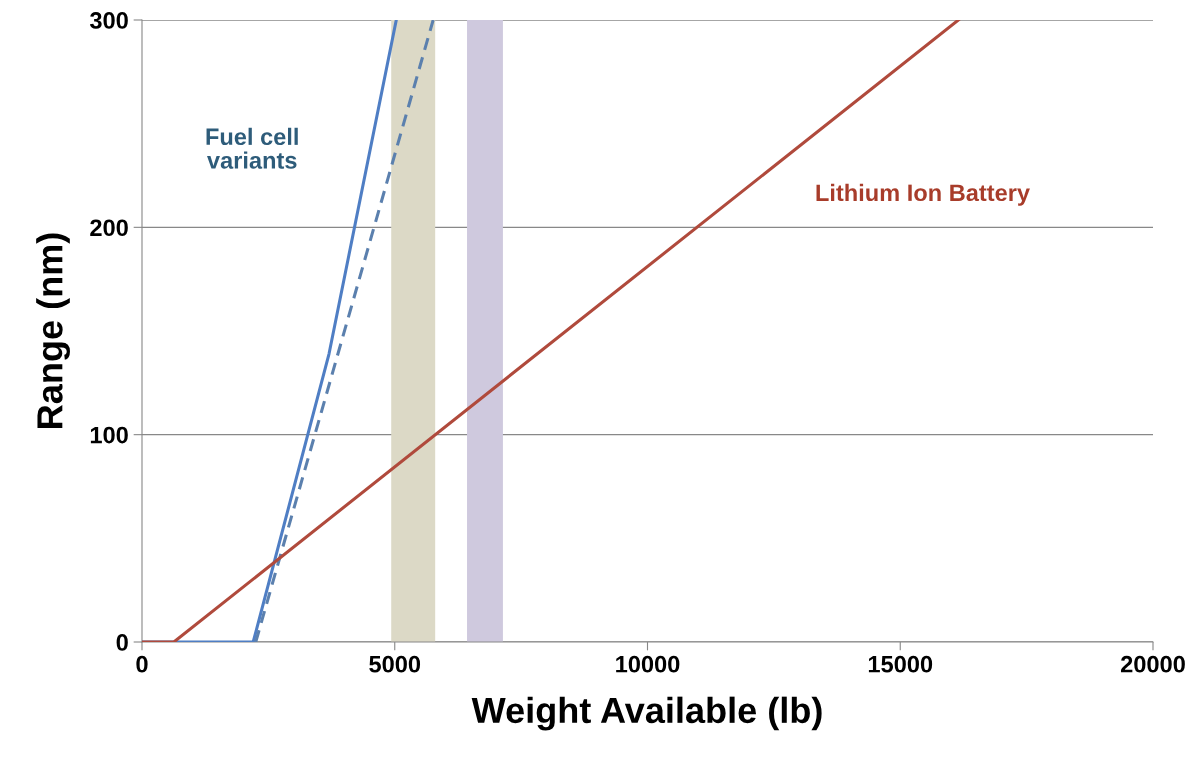 This screenshot has height=759, width=1198. I want to click on x-tick-label: 5000, so click(395, 664).